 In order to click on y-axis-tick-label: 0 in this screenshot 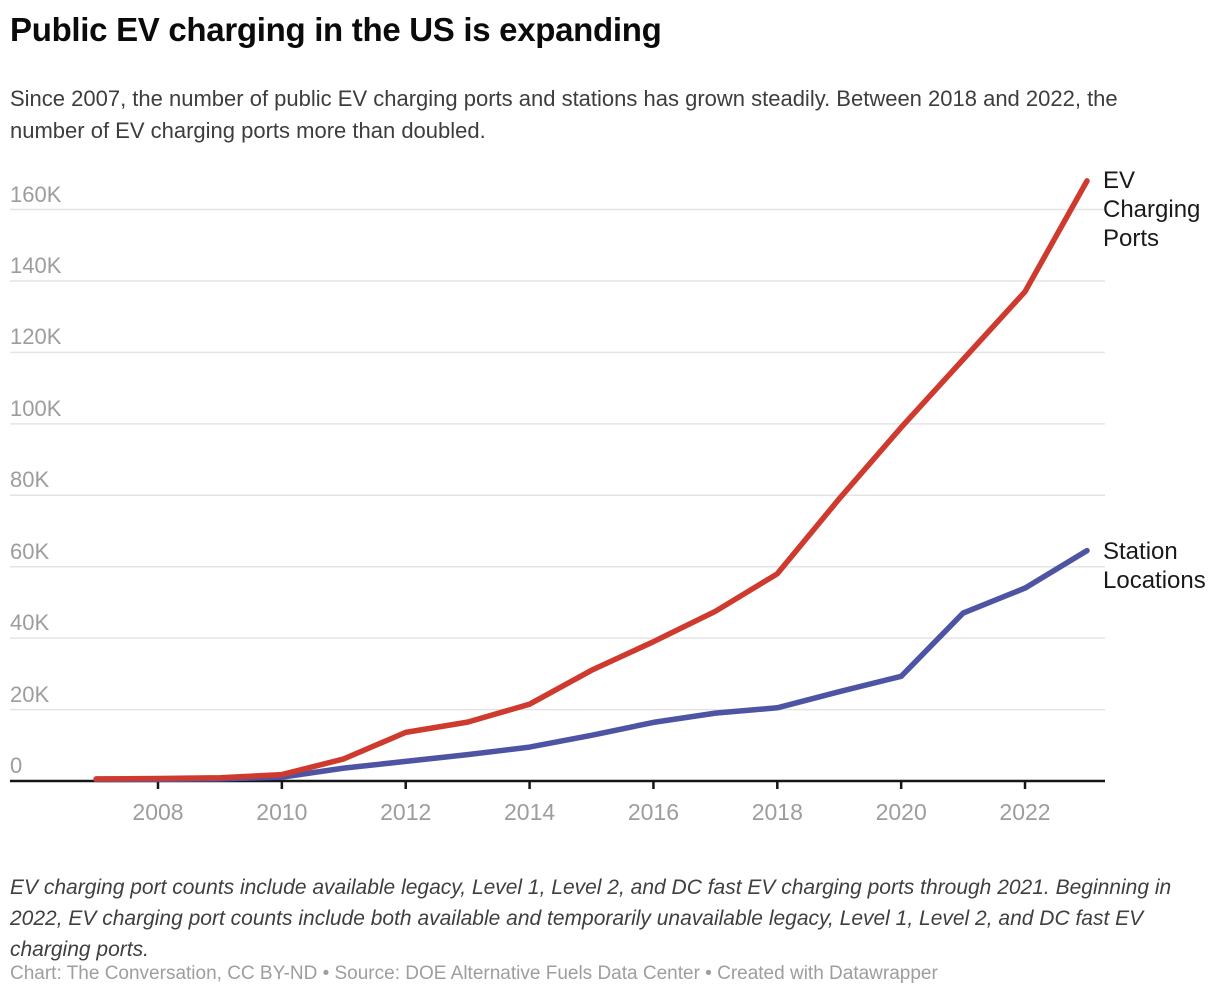, I will do `click(16, 765)`.